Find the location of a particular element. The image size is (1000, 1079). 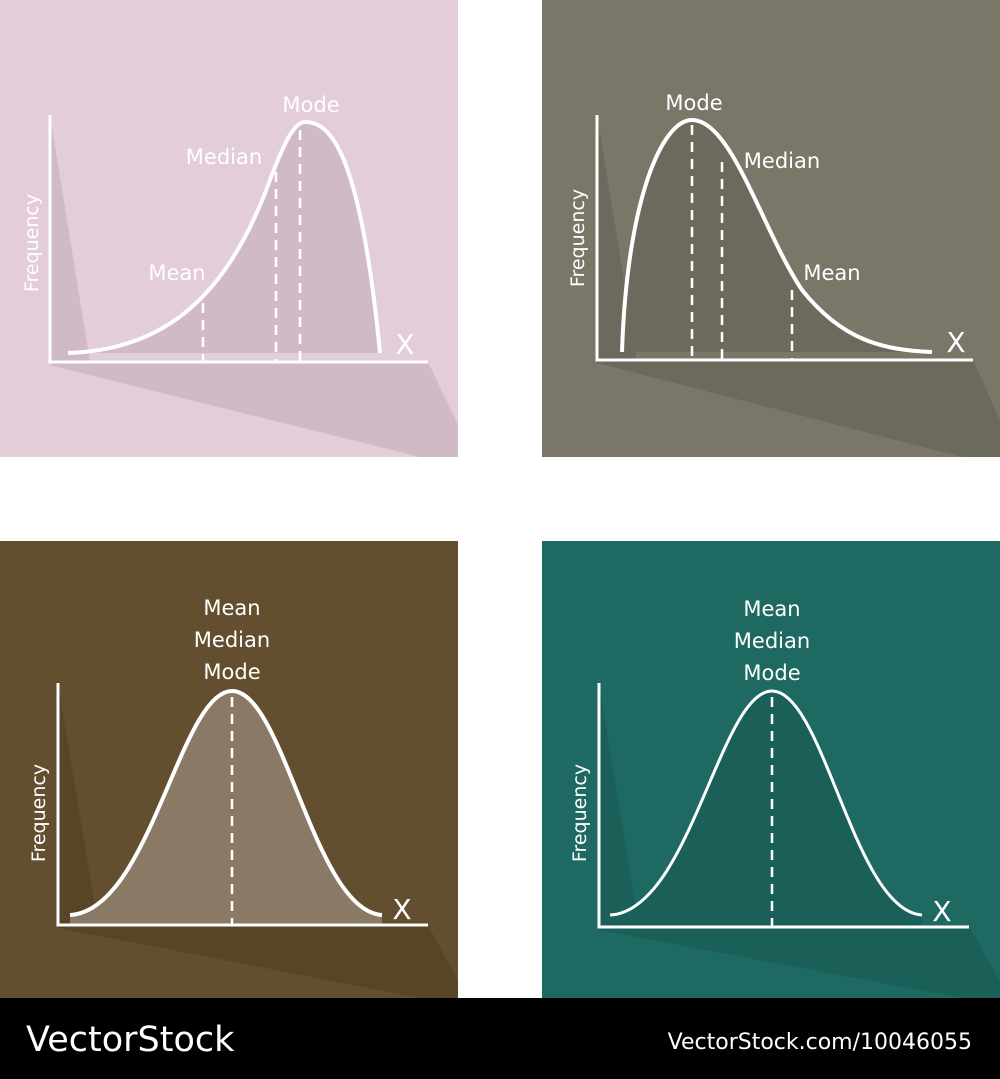

footer-id: VectorStock.com/10046055 is located at coordinates (820, 1042).